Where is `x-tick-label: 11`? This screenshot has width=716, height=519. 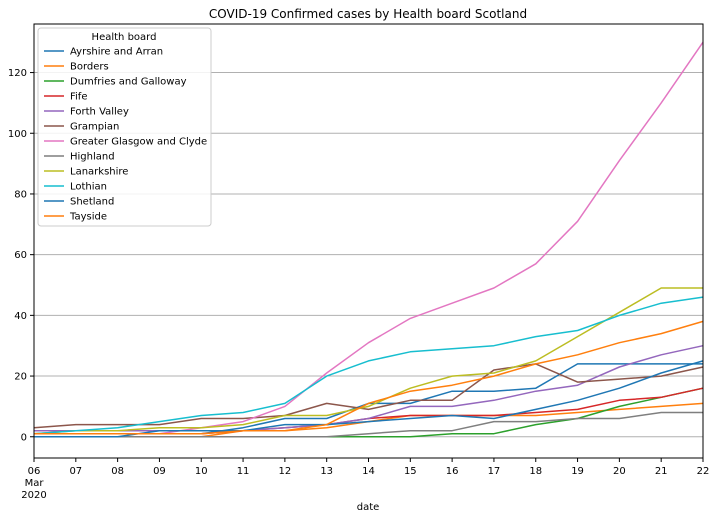 x-tick-label: 11 is located at coordinates (243, 471).